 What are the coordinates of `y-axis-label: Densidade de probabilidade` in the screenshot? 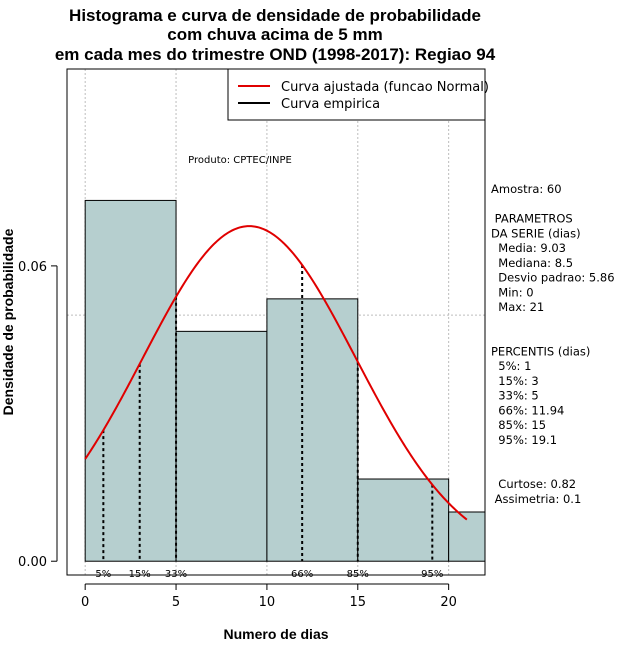 It's located at (8, 321).